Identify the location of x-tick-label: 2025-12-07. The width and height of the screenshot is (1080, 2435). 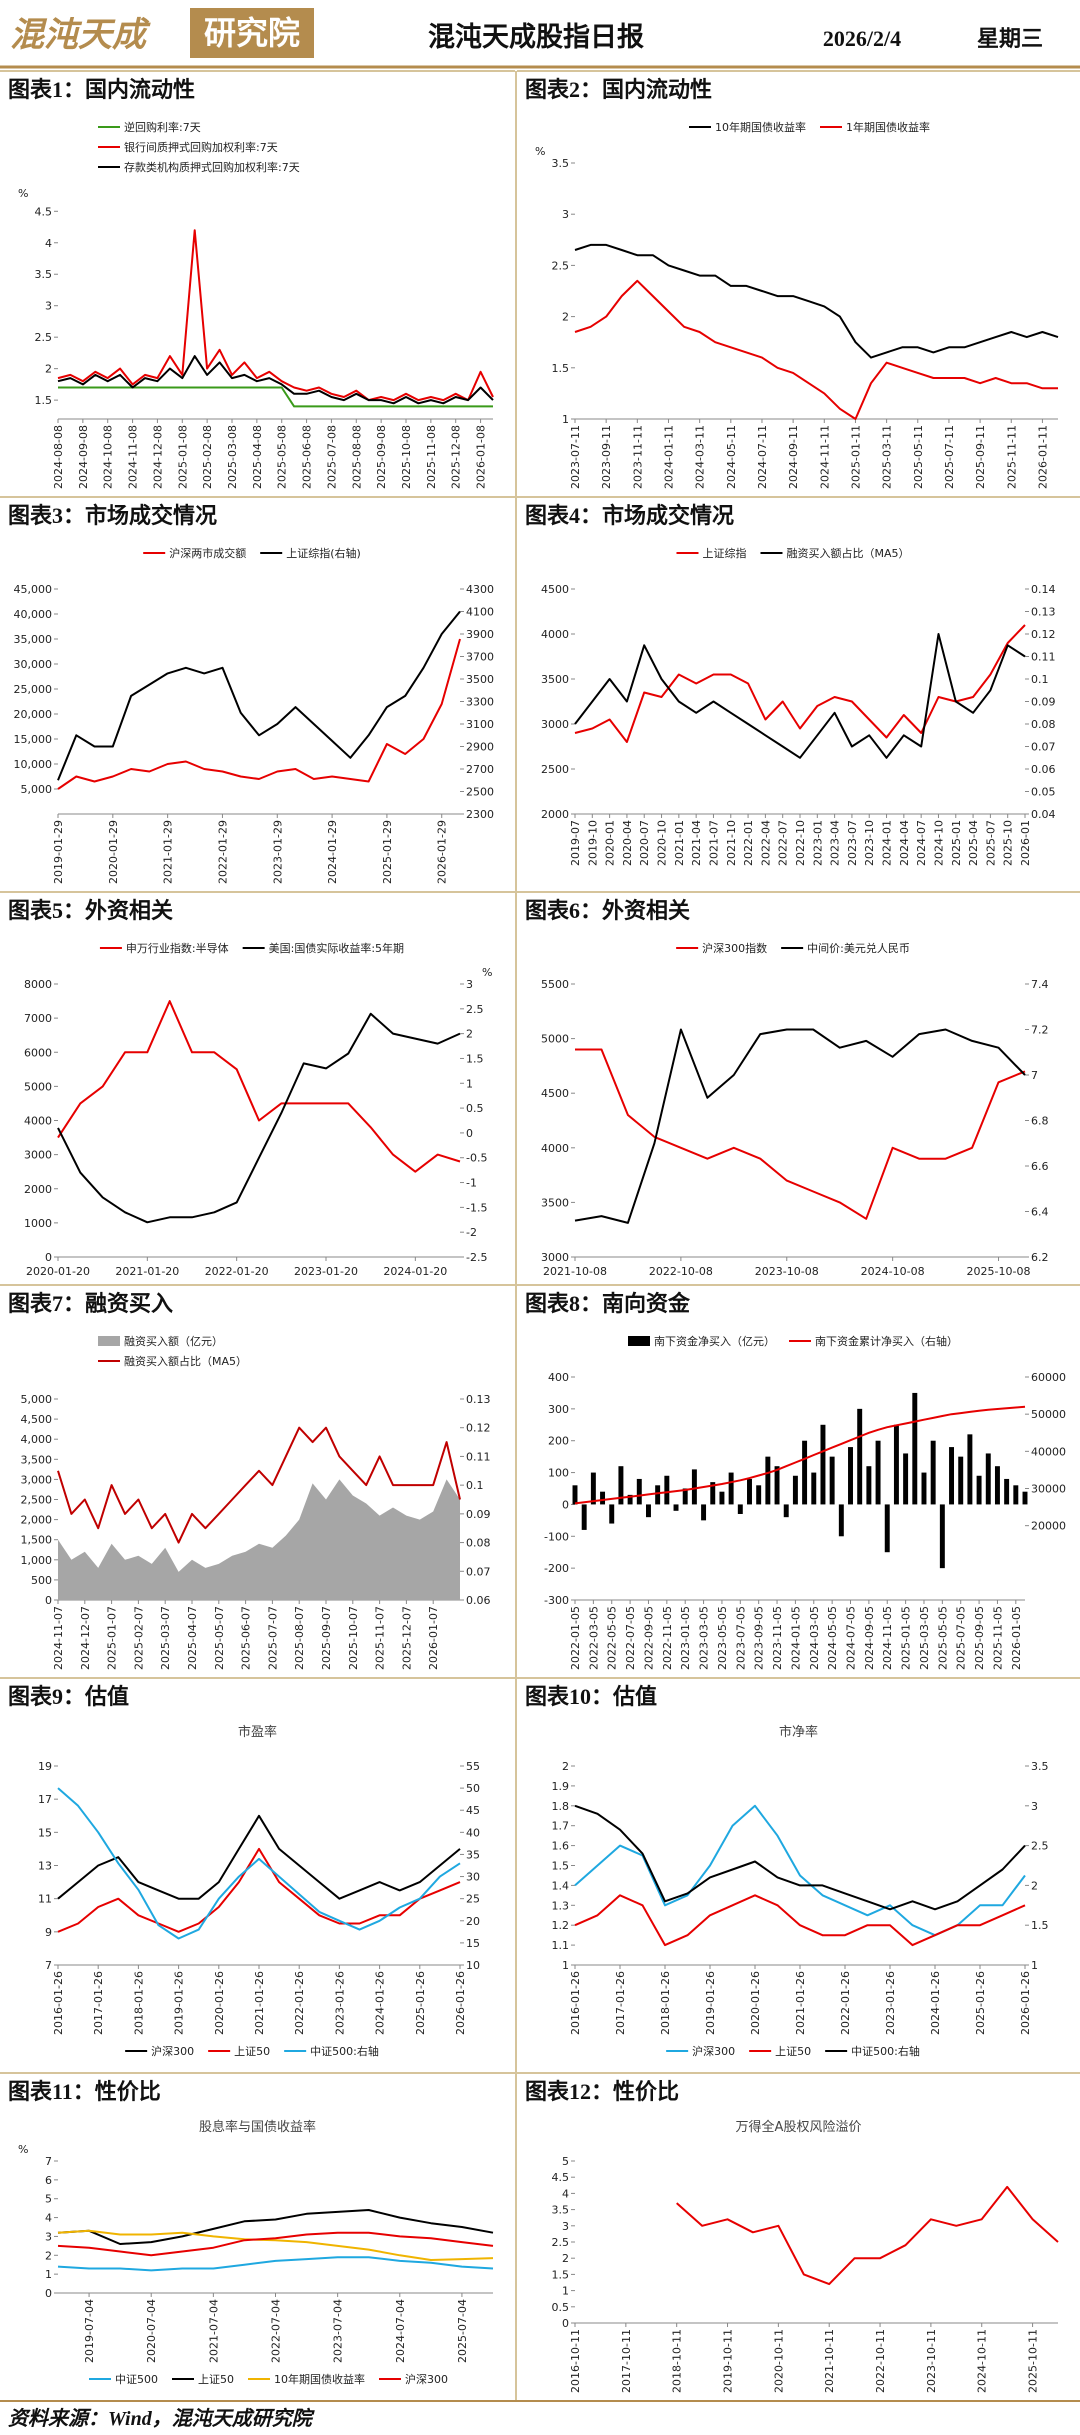
(406, 1638).